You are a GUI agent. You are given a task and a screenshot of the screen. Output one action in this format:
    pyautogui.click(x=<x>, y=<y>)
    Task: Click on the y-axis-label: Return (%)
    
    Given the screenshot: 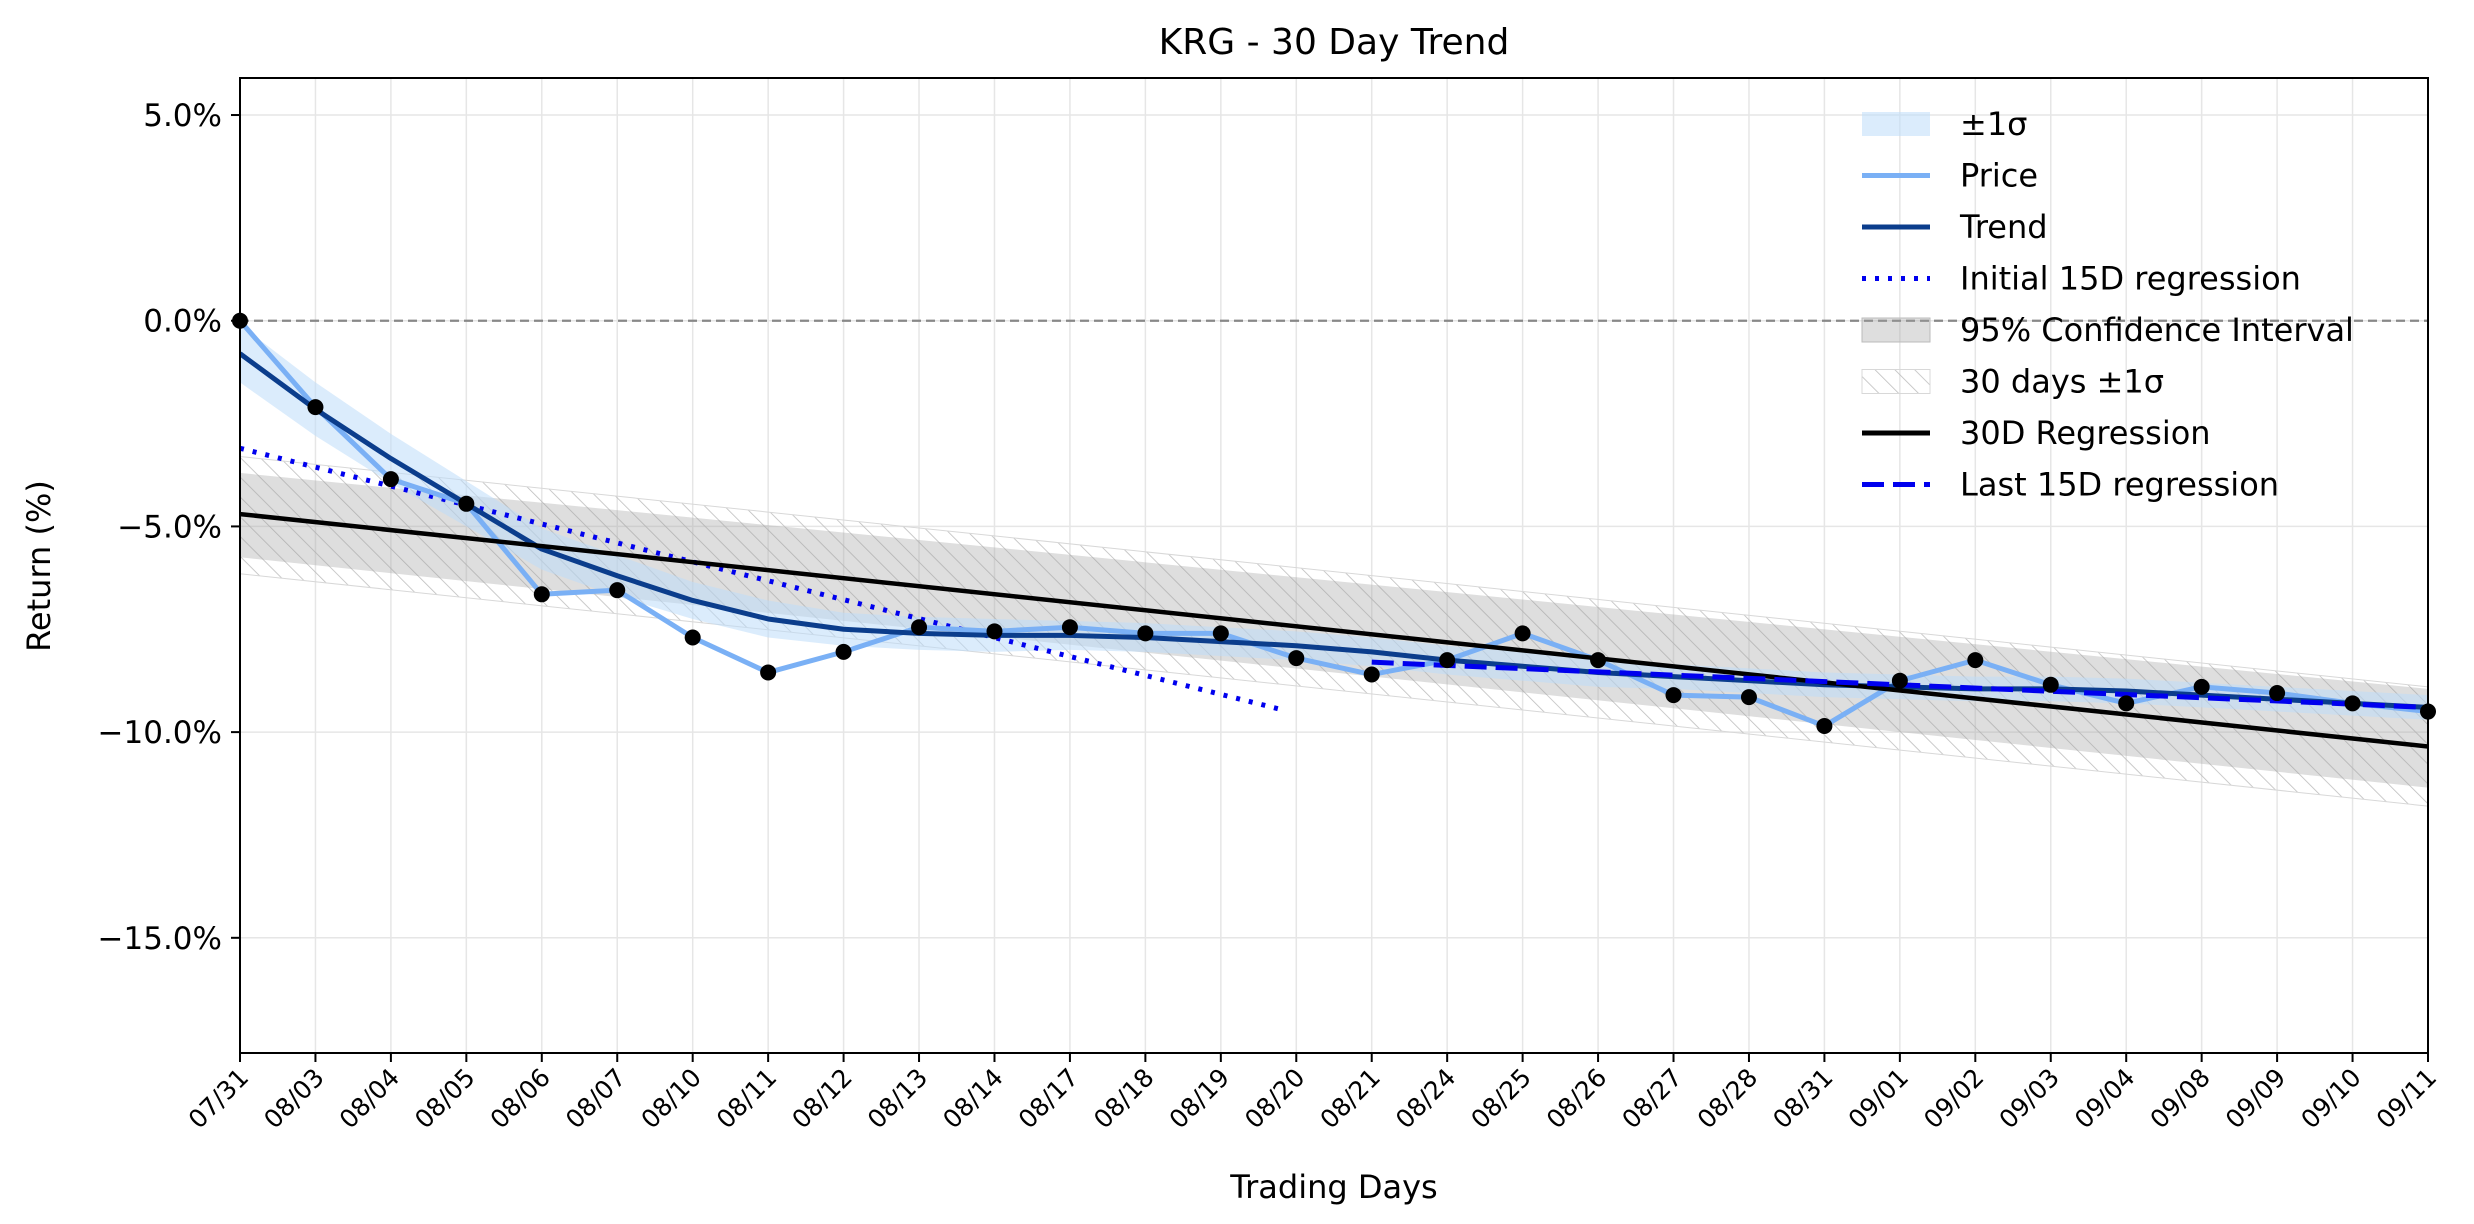 What is the action you would take?
    pyautogui.click(x=39, y=566)
    